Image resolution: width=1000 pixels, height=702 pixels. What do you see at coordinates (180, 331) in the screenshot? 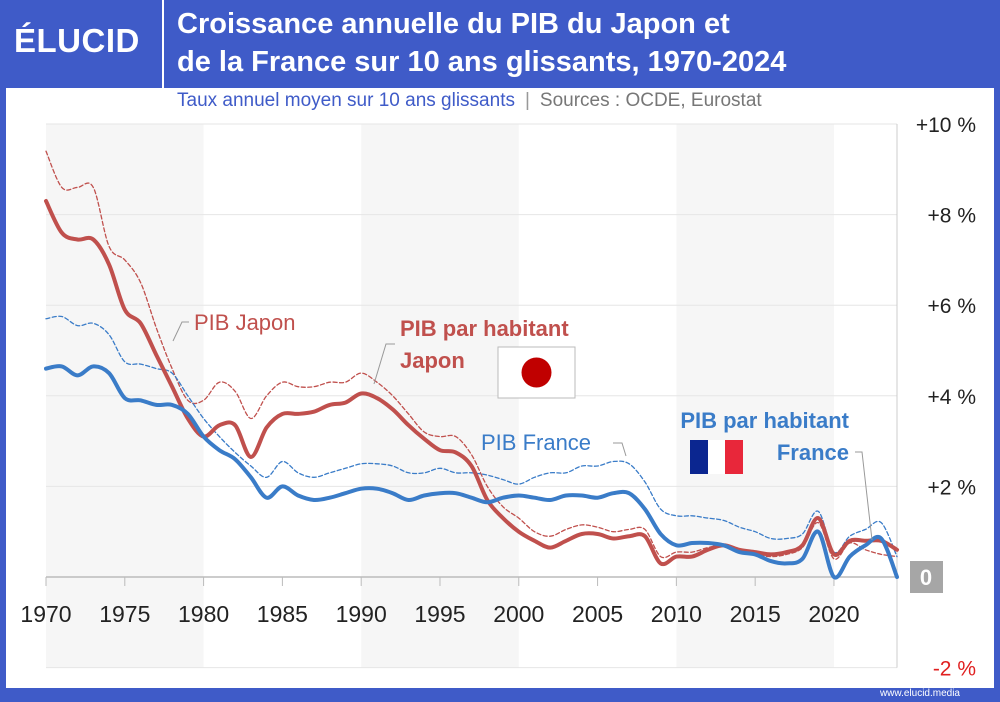
I see `leader-pib-japon` at bounding box center [180, 331].